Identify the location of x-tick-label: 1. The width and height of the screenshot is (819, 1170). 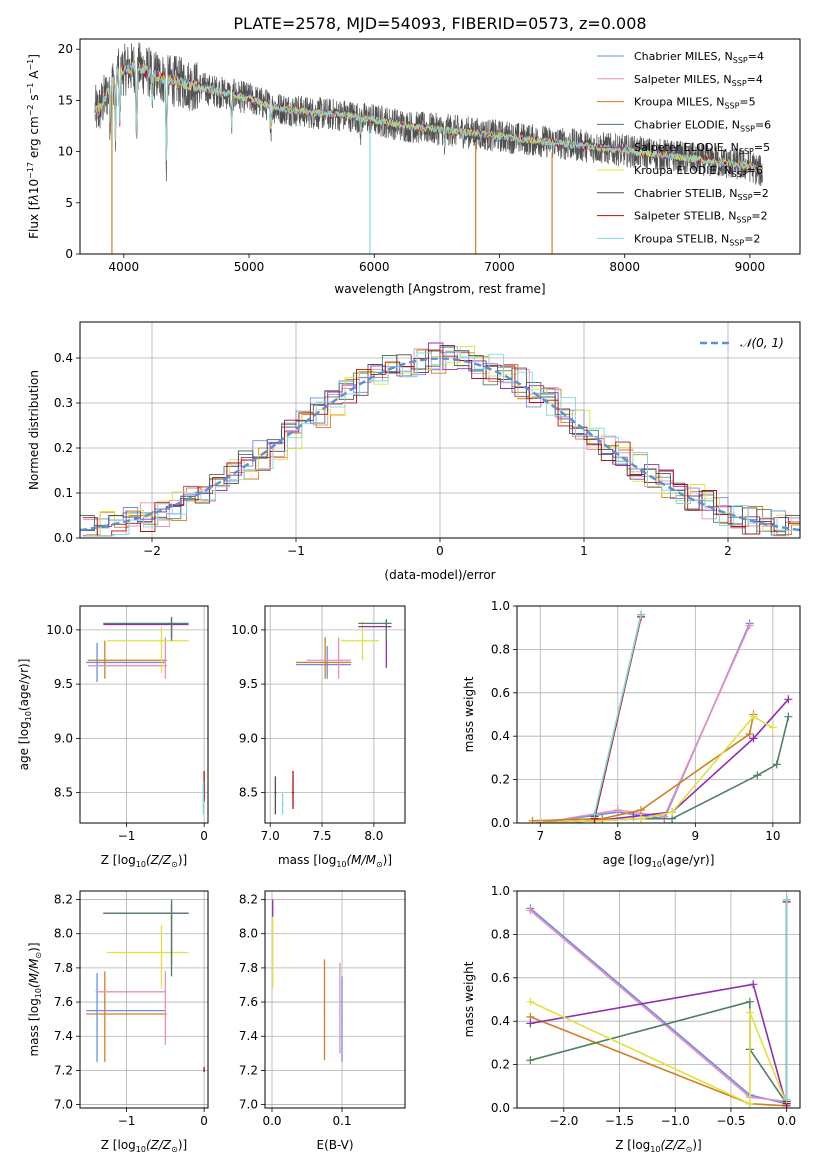
(584, 551).